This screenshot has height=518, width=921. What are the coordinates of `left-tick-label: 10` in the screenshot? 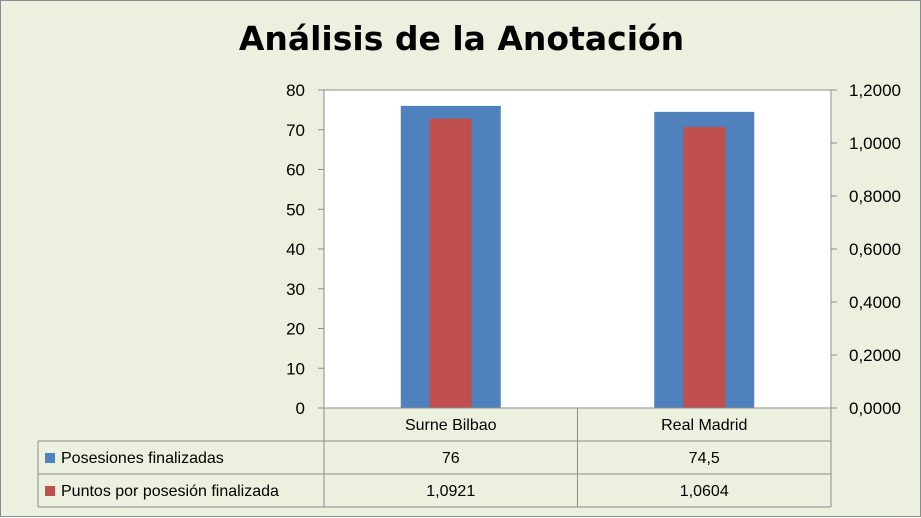 It's located at (295, 368).